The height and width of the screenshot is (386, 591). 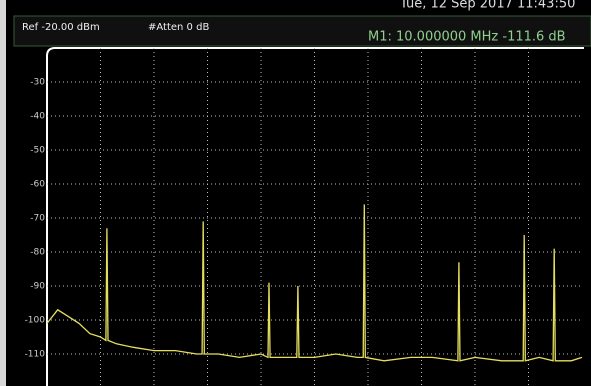 I want to click on marker-readout: M1: 10.000000 MHz -111.6 dB, so click(x=467, y=37).